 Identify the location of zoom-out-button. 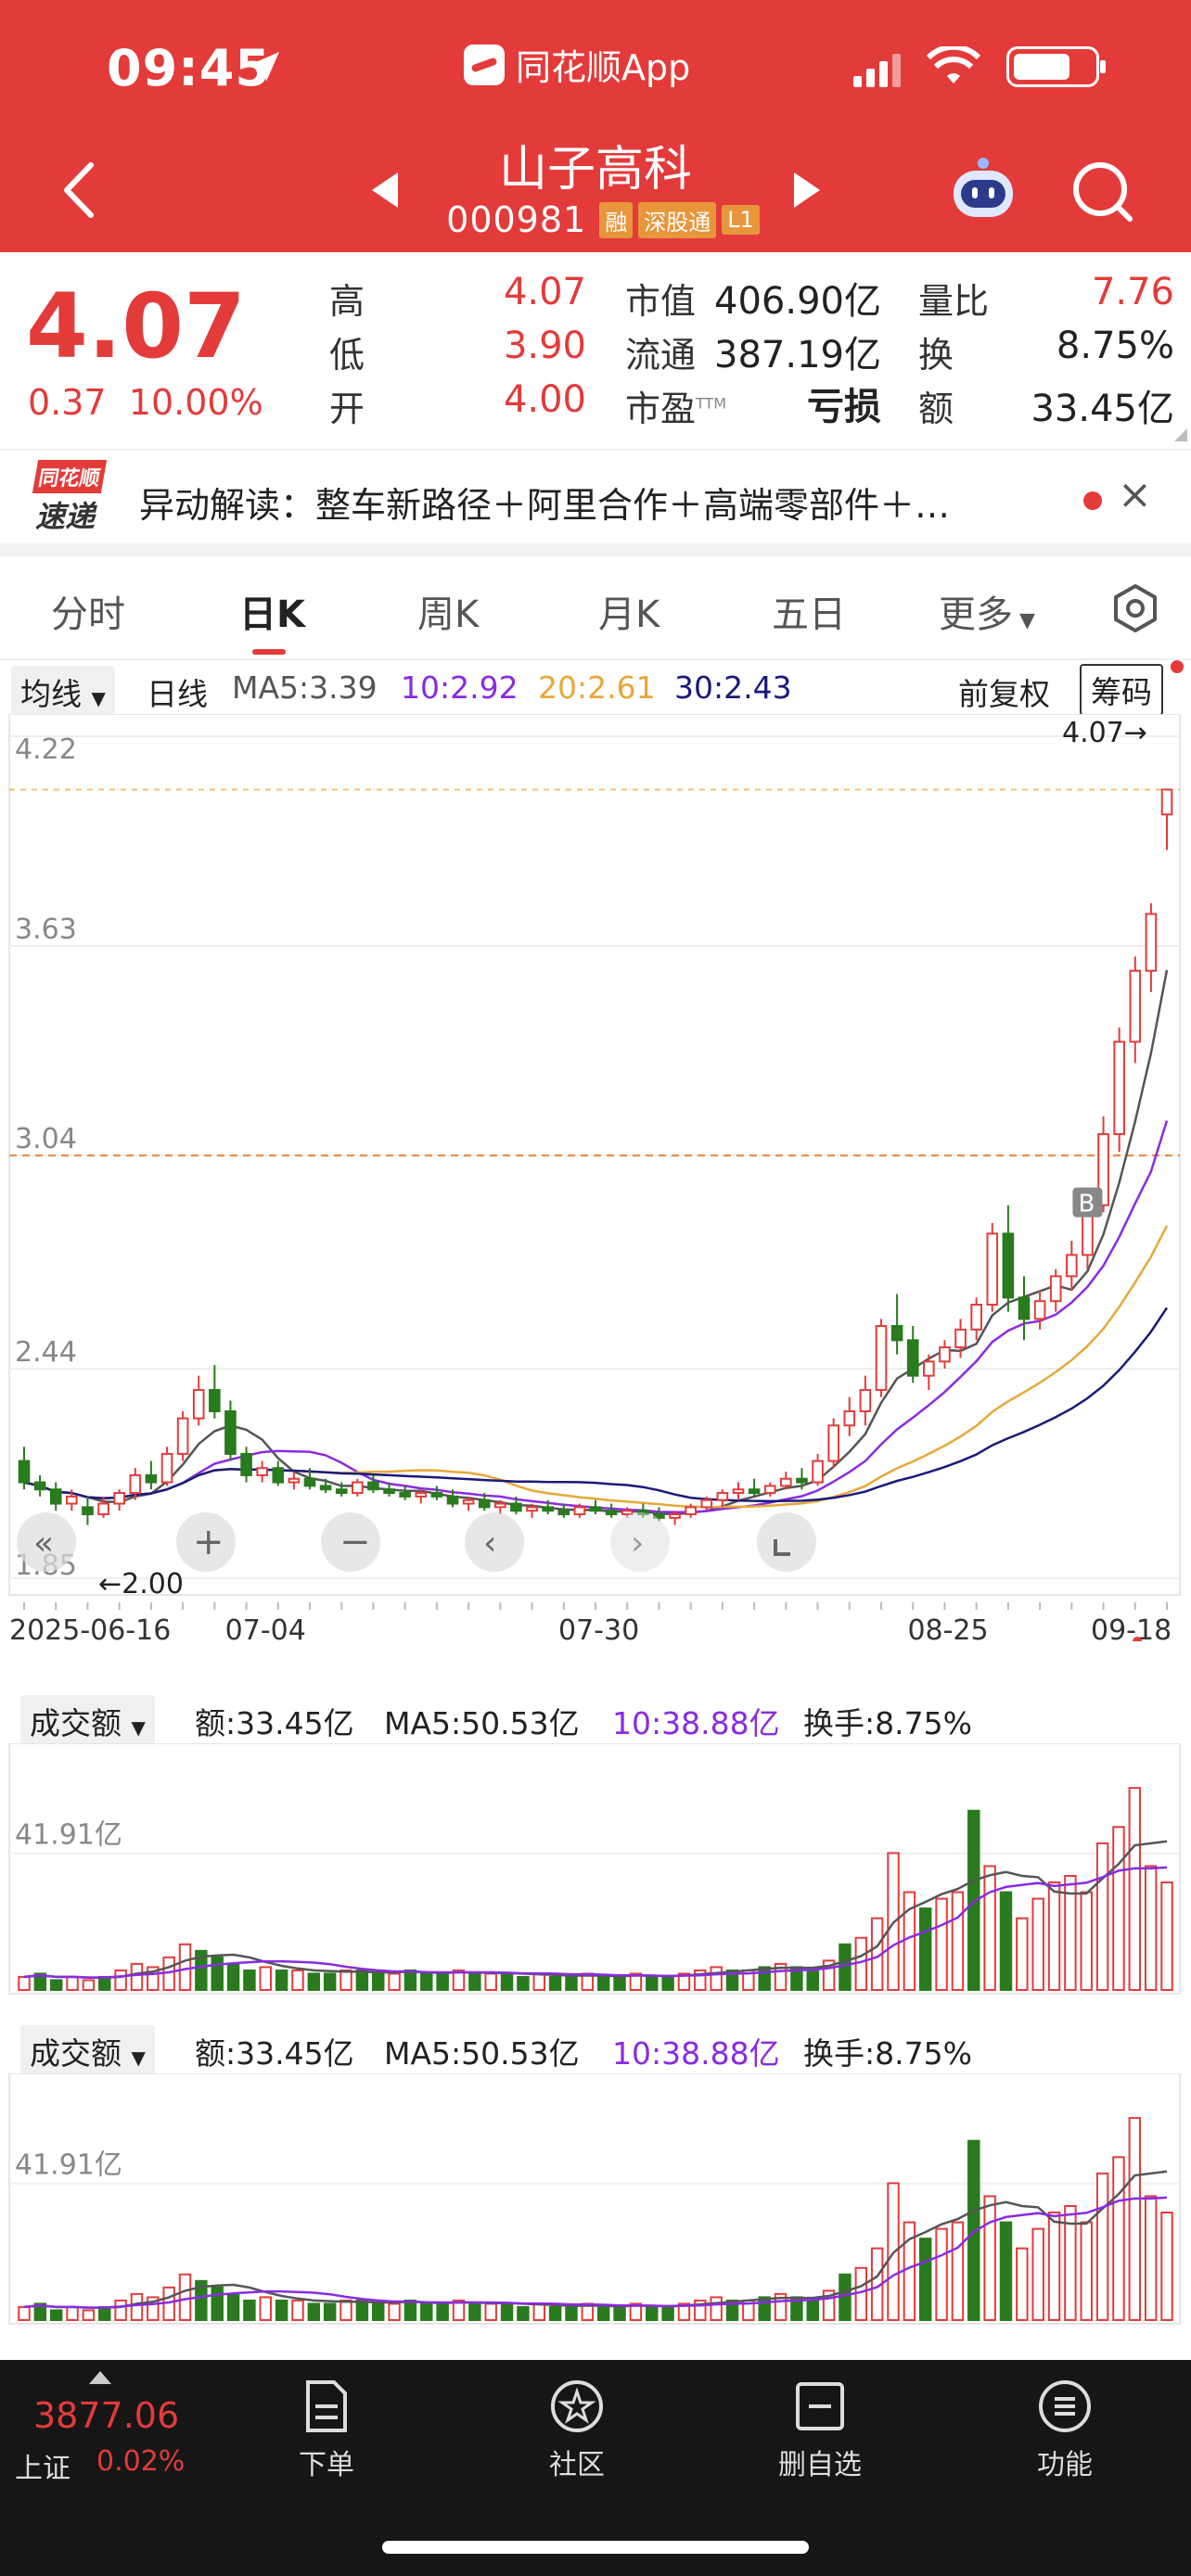
(350, 1542).